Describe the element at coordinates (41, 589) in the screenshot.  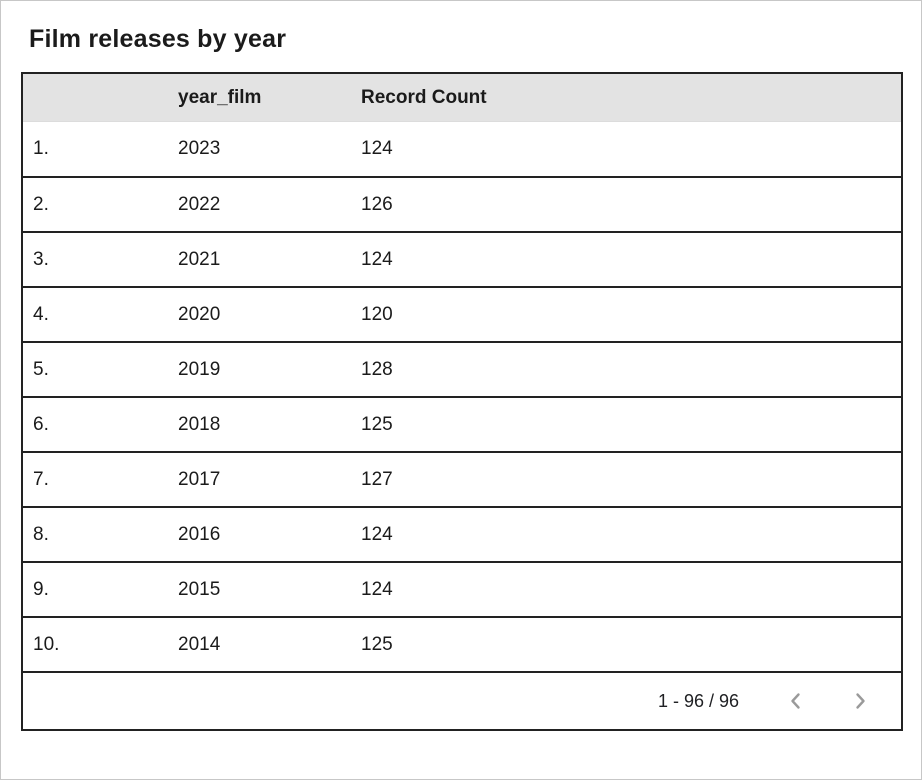
I see `row-index: 9.` at that location.